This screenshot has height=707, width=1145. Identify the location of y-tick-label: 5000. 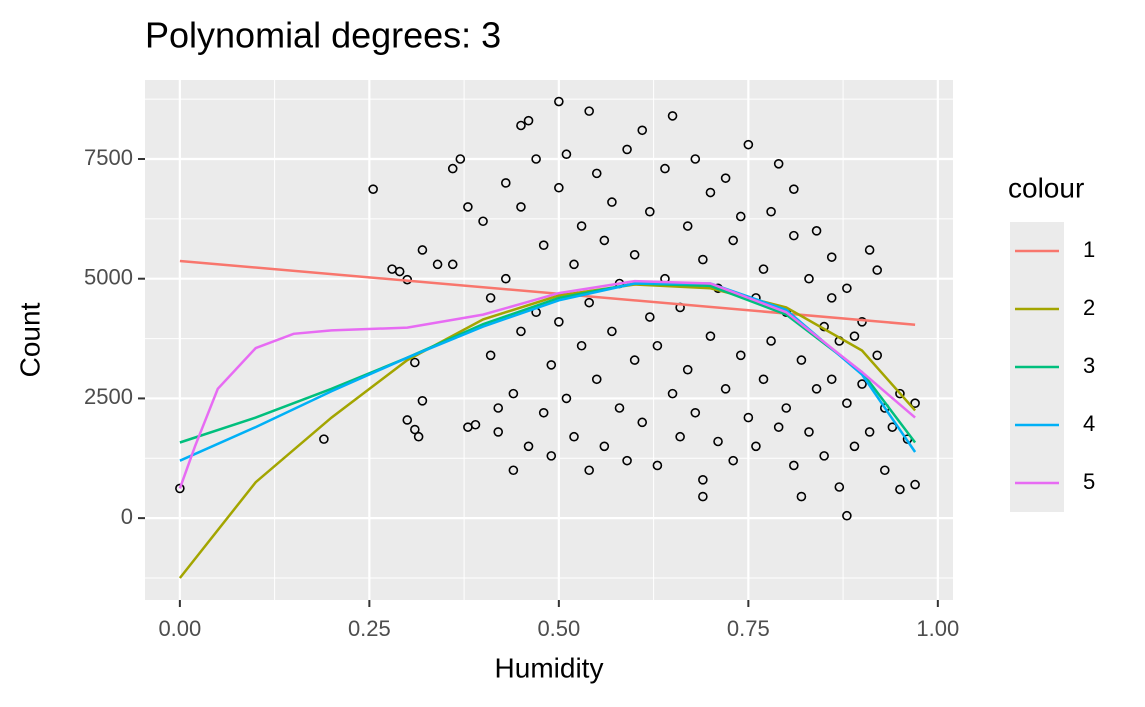
(108, 277).